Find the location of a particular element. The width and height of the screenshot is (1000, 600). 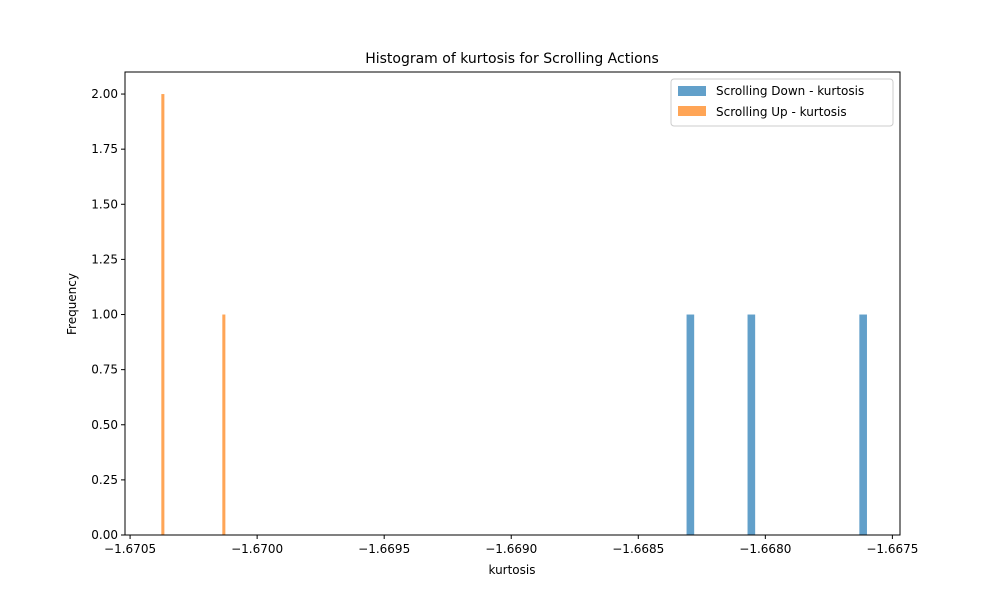

legend-swatch-scrolling-down is located at coordinates (692, 91).